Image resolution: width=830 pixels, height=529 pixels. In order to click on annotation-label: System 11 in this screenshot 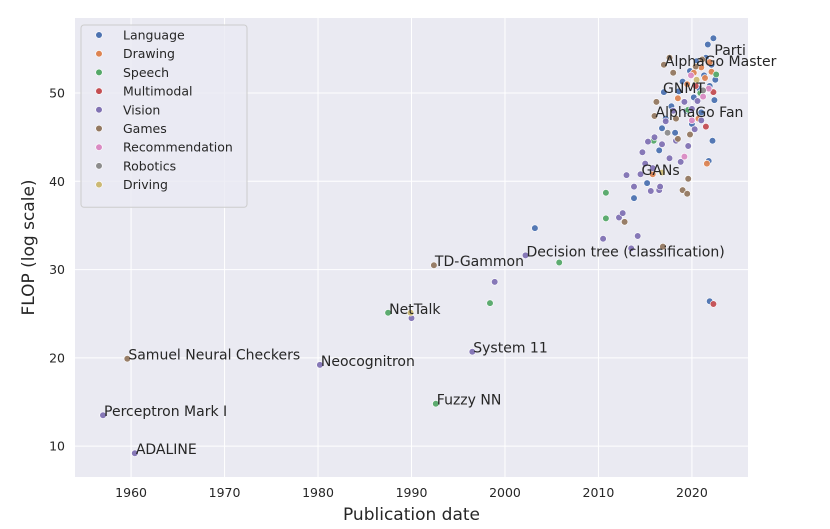, I will do `click(510, 349)`.